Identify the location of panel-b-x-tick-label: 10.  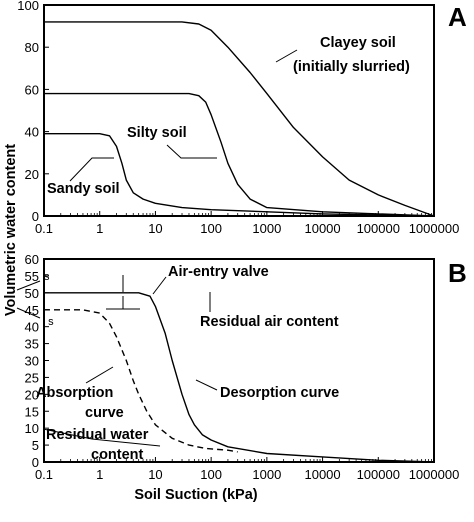
(155, 474).